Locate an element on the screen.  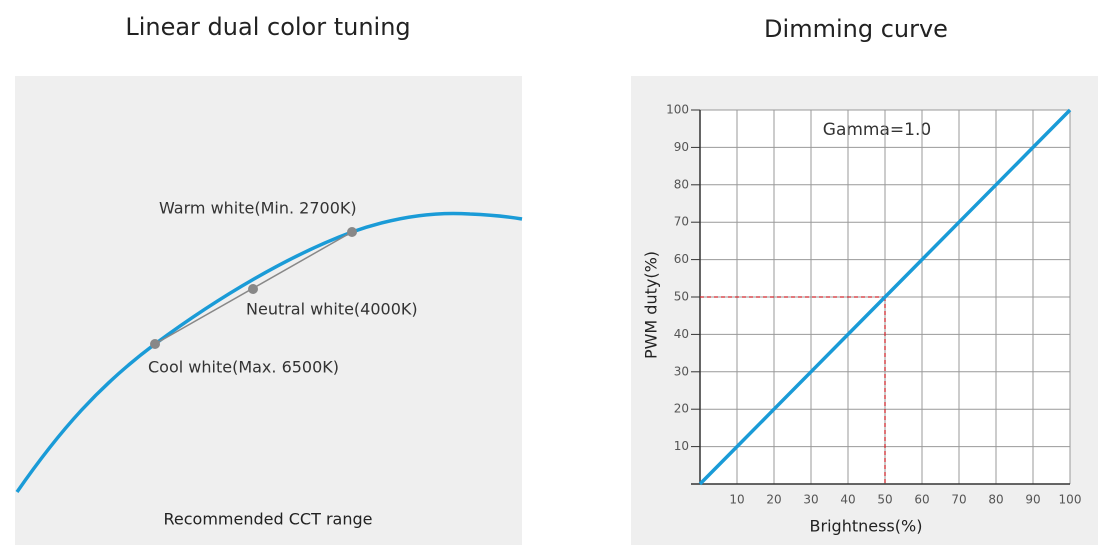
y-tick-label: 60 is located at coordinates (681, 259).